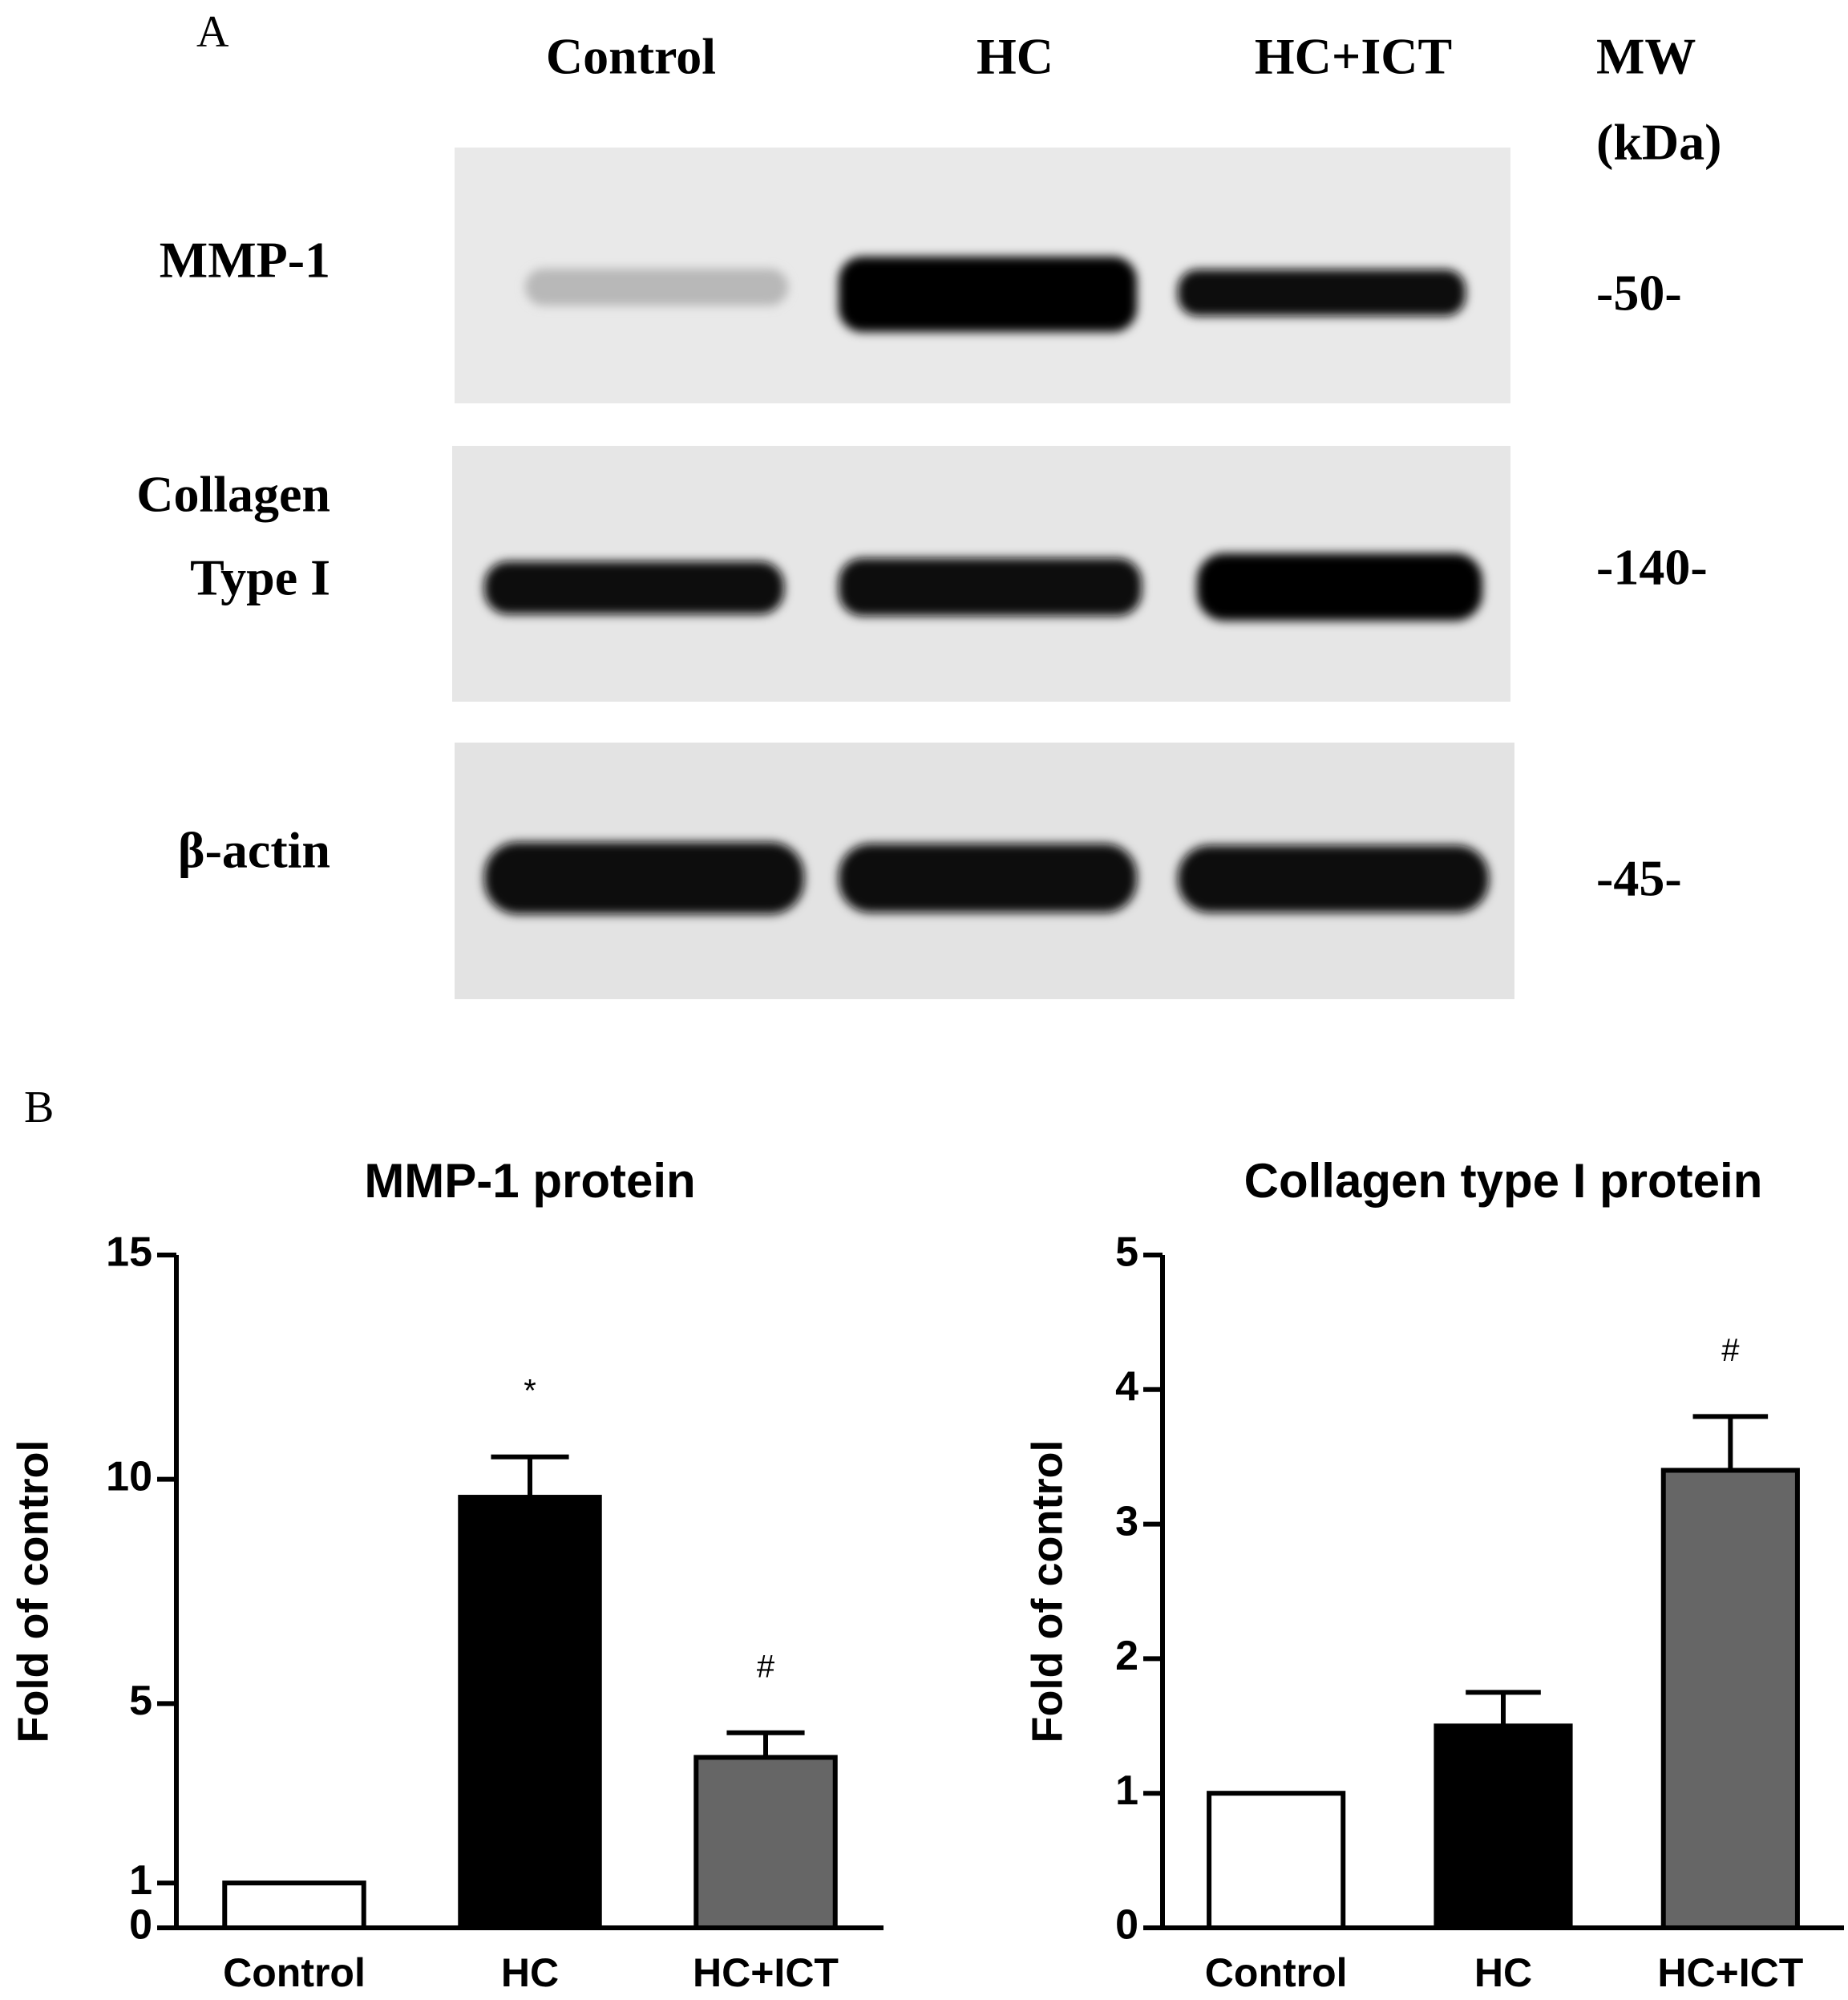 The width and height of the screenshot is (1848, 2000). What do you see at coordinates (529, 1181) in the screenshot?
I see `chart-title: MMP-1 protein` at bounding box center [529, 1181].